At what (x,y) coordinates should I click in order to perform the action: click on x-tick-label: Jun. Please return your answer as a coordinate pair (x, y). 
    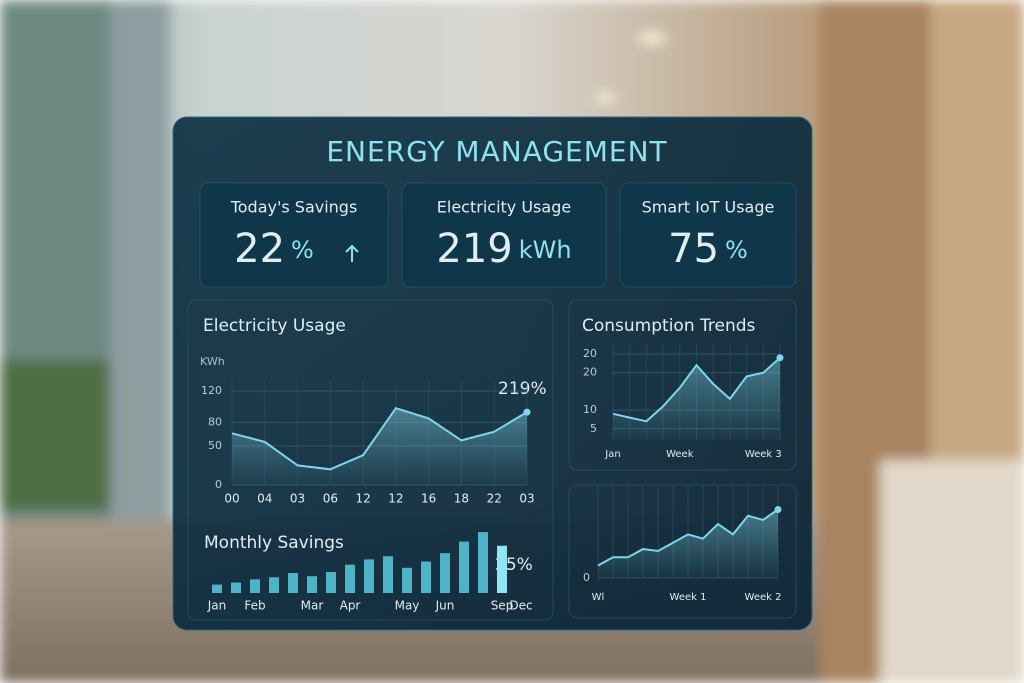
    Looking at the image, I should click on (445, 606).